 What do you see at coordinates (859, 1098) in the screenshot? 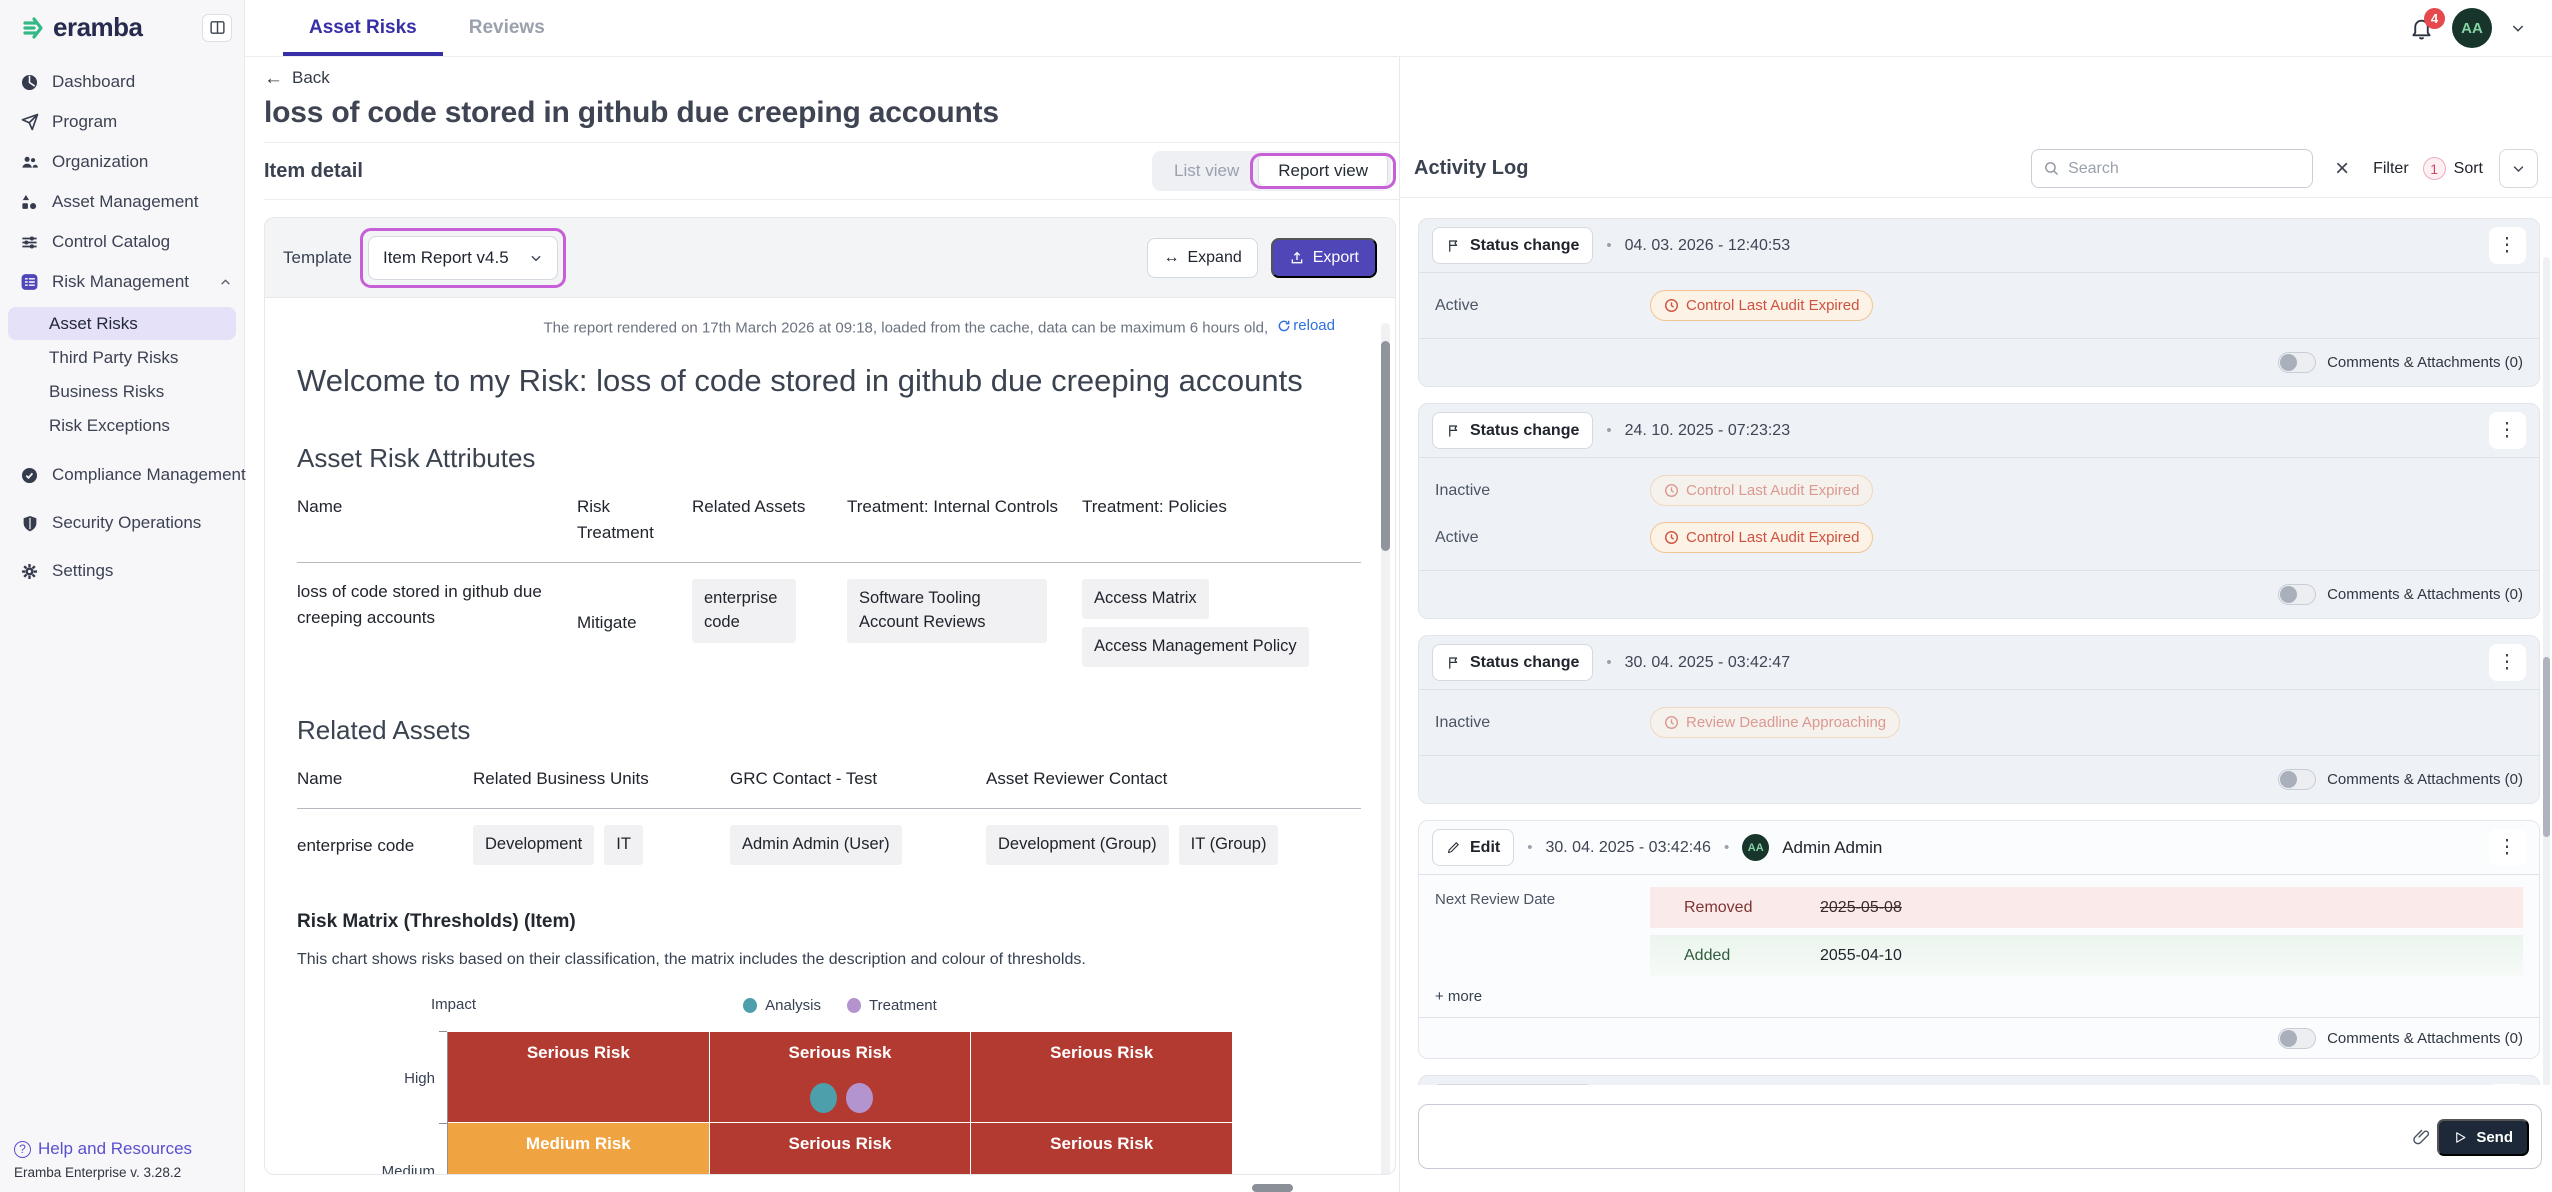
I see `treatment-marker` at bounding box center [859, 1098].